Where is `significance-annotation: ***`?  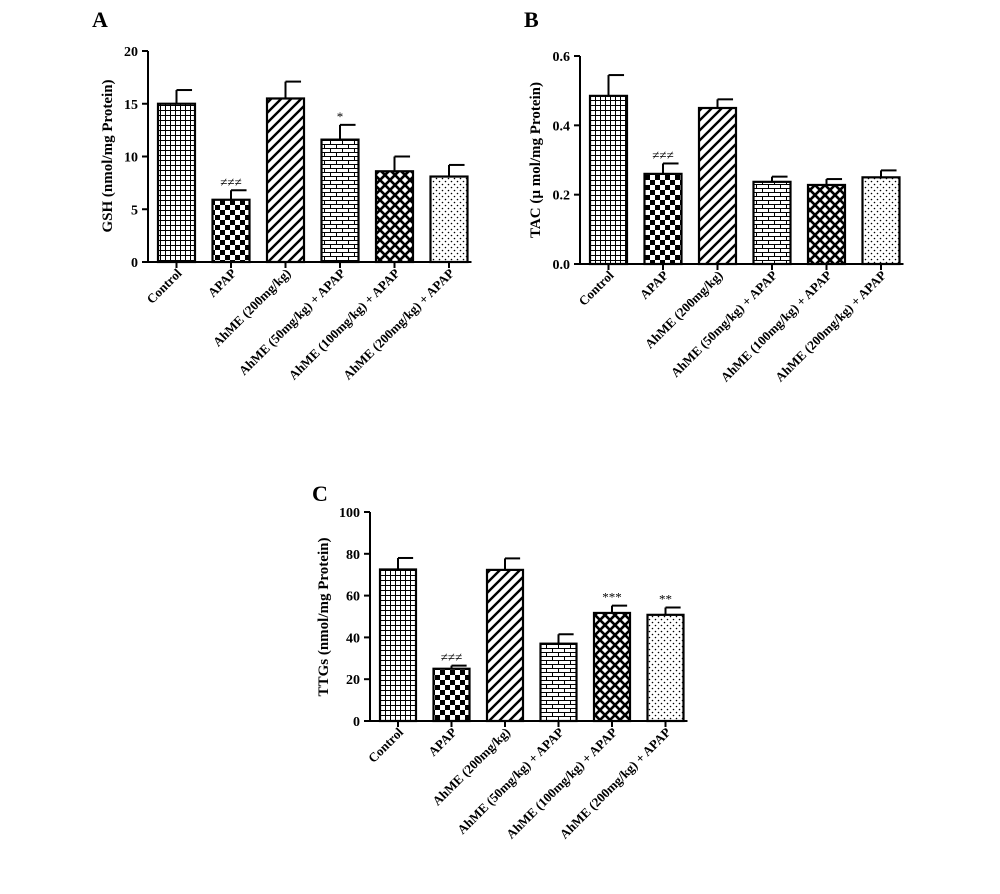
significance-annotation: *** is located at coordinates (612, 597).